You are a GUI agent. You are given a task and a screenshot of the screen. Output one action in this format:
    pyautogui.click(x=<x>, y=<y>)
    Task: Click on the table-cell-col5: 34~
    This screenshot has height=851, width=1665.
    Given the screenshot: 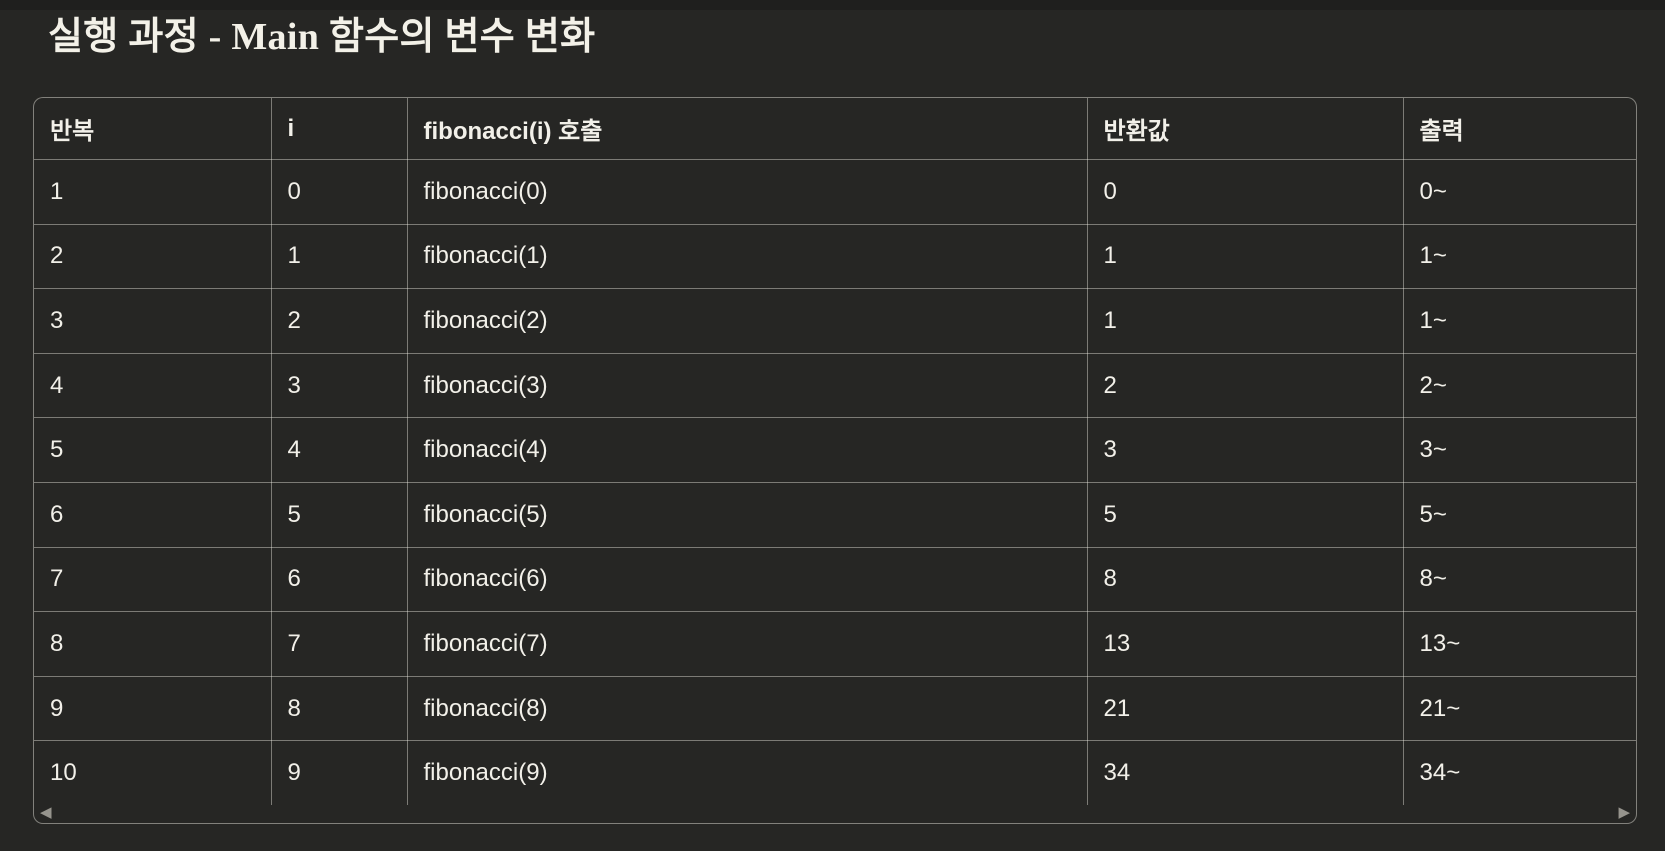 What is the action you would take?
    pyautogui.click(x=1440, y=773)
    